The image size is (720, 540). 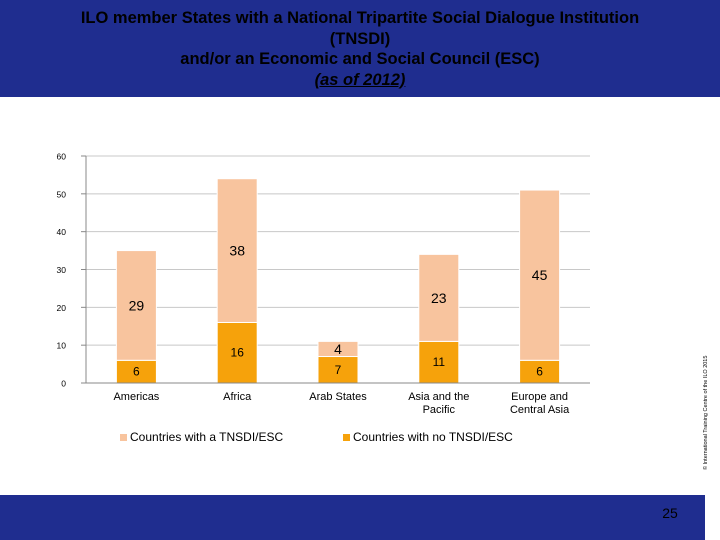 I want to click on y-tick-label-40: 40, so click(x=62, y=232).